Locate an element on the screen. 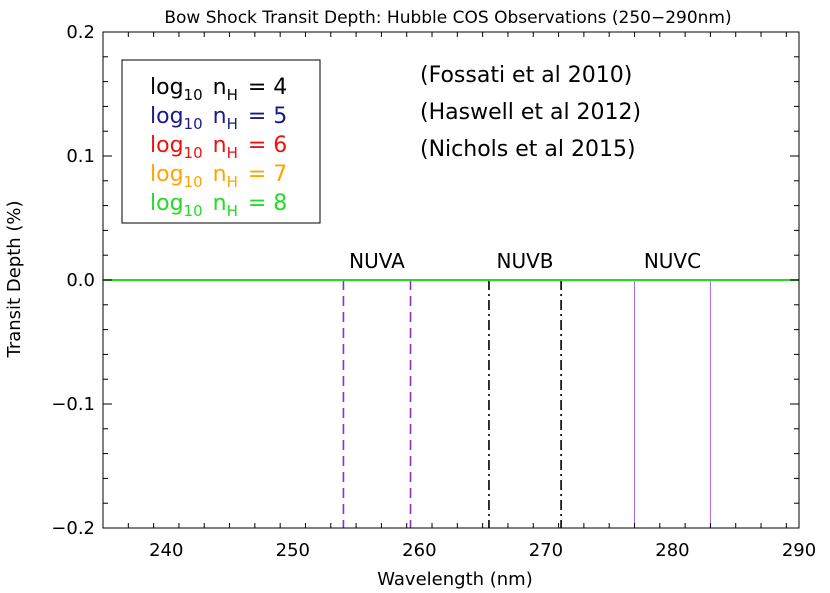  x-tick-label: 290 is located at coordinates (799, 550).